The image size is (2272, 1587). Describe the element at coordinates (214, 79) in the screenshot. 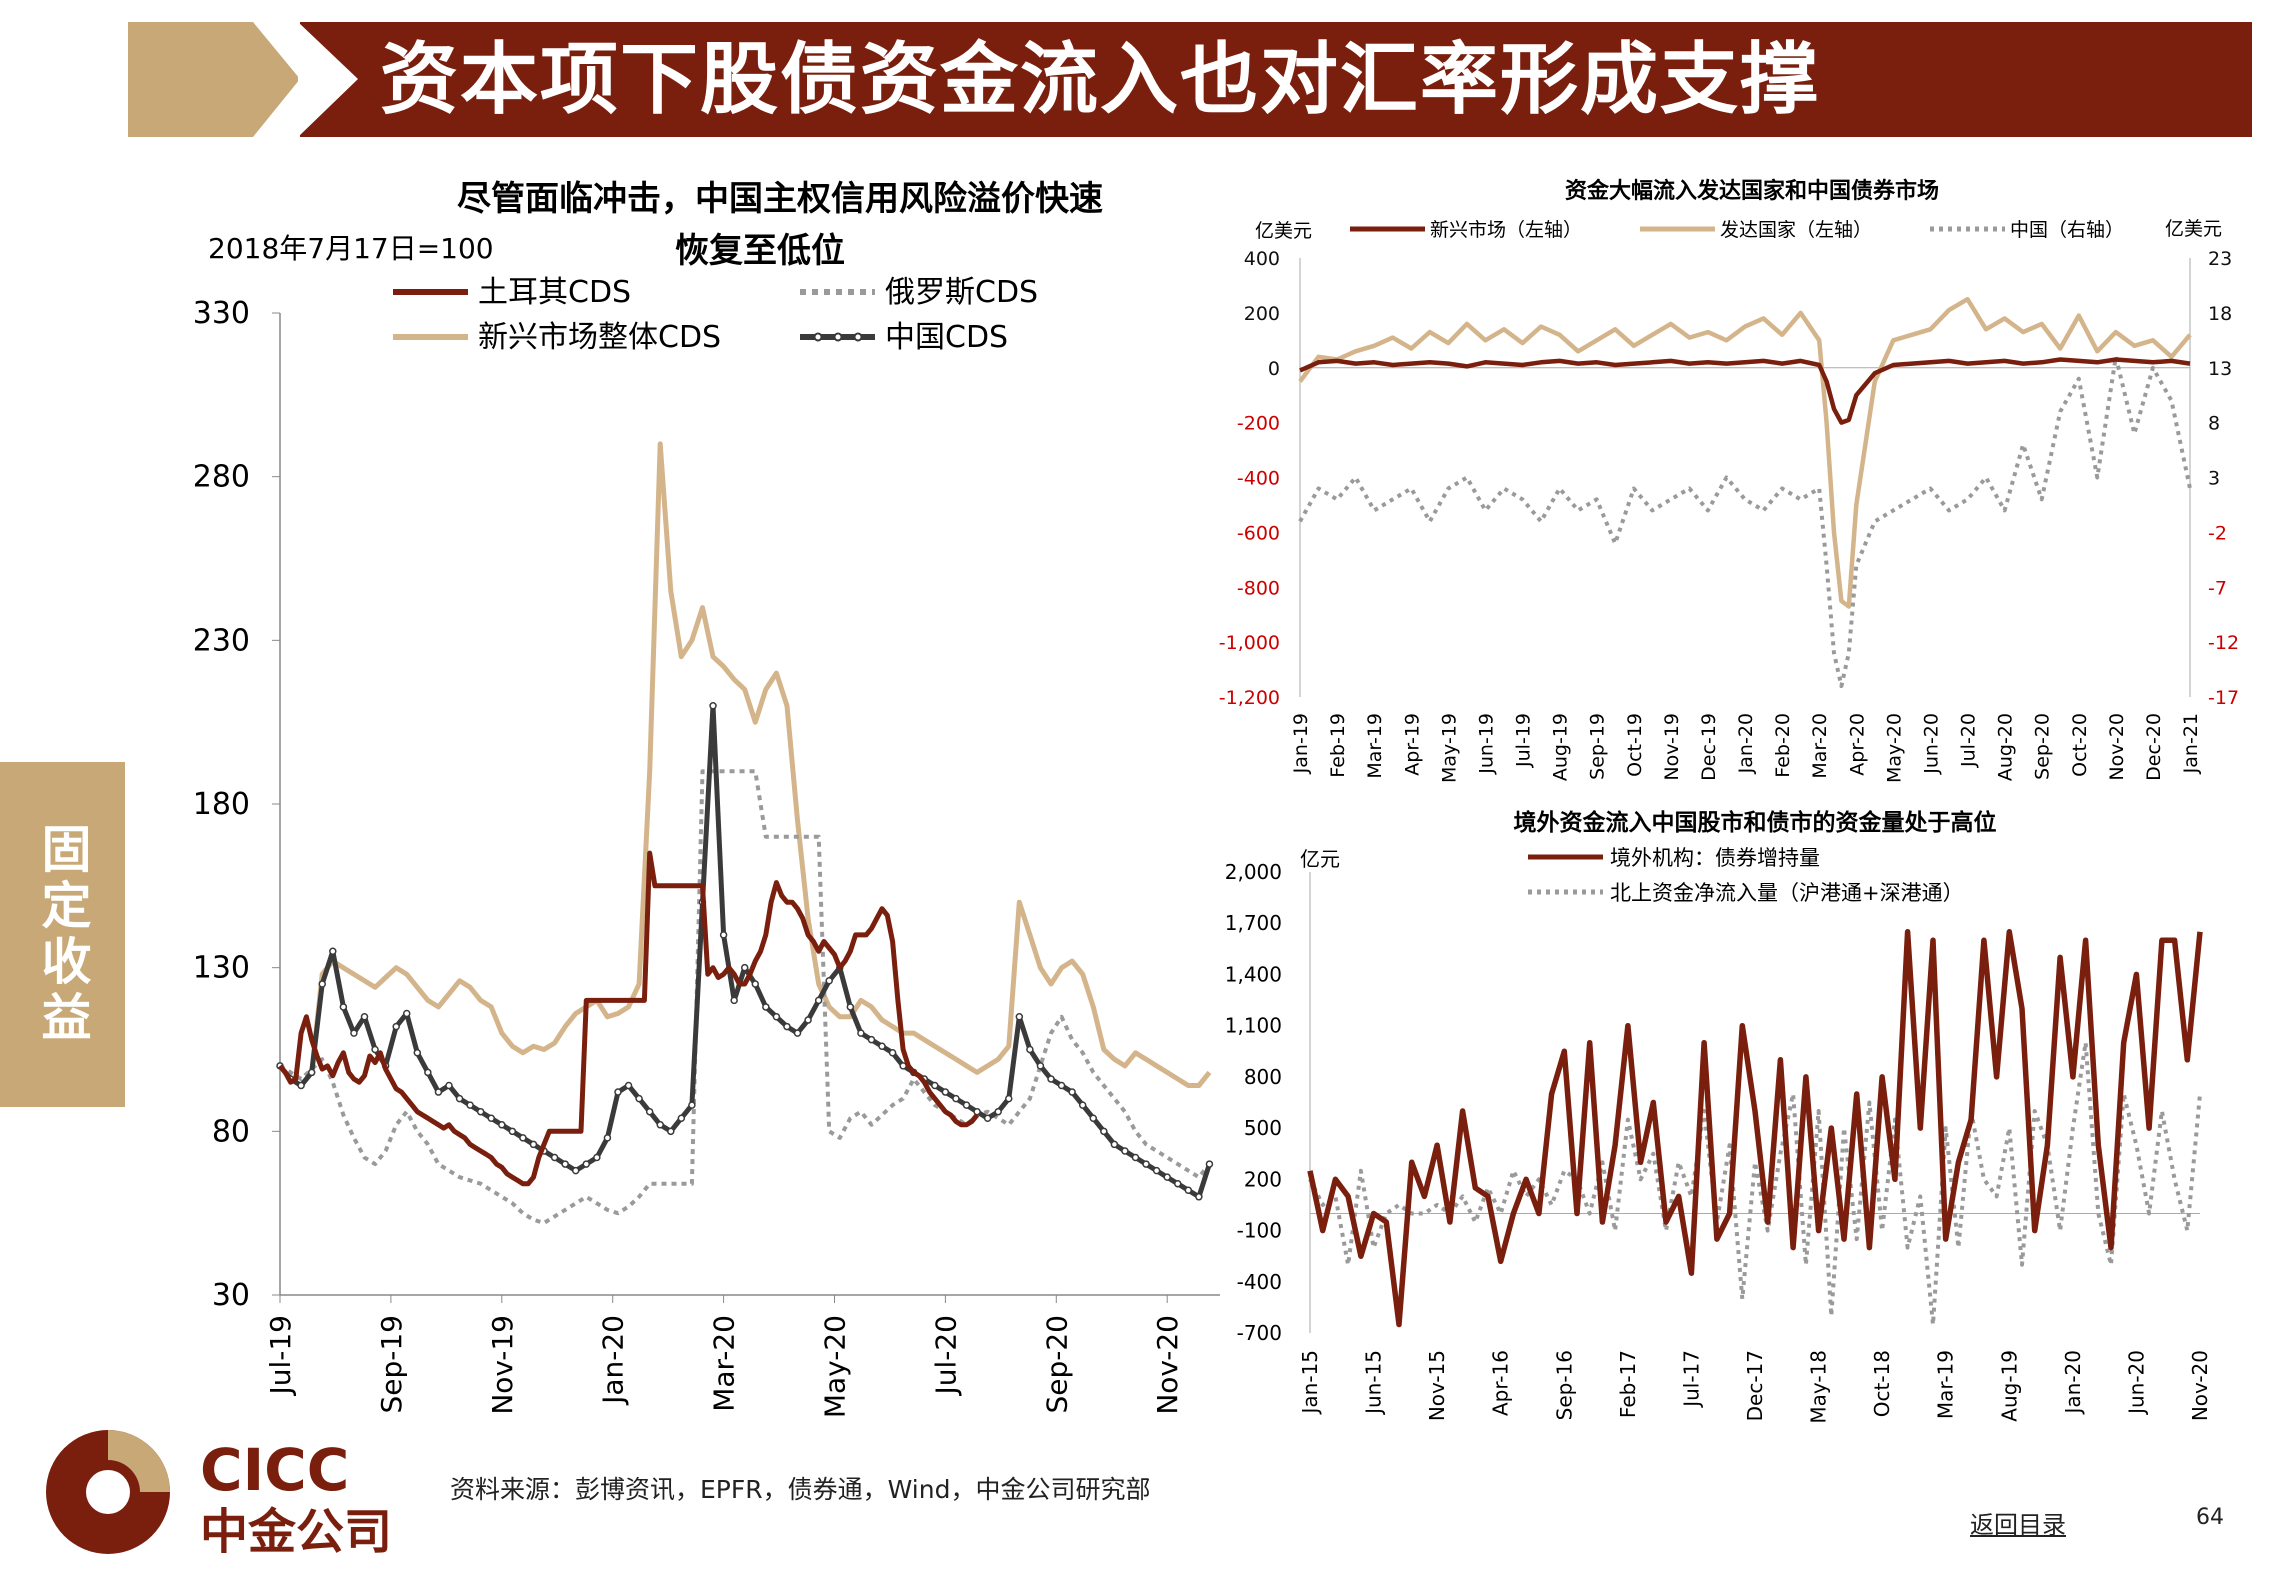

I see `header-arrow-decoration` at that location.